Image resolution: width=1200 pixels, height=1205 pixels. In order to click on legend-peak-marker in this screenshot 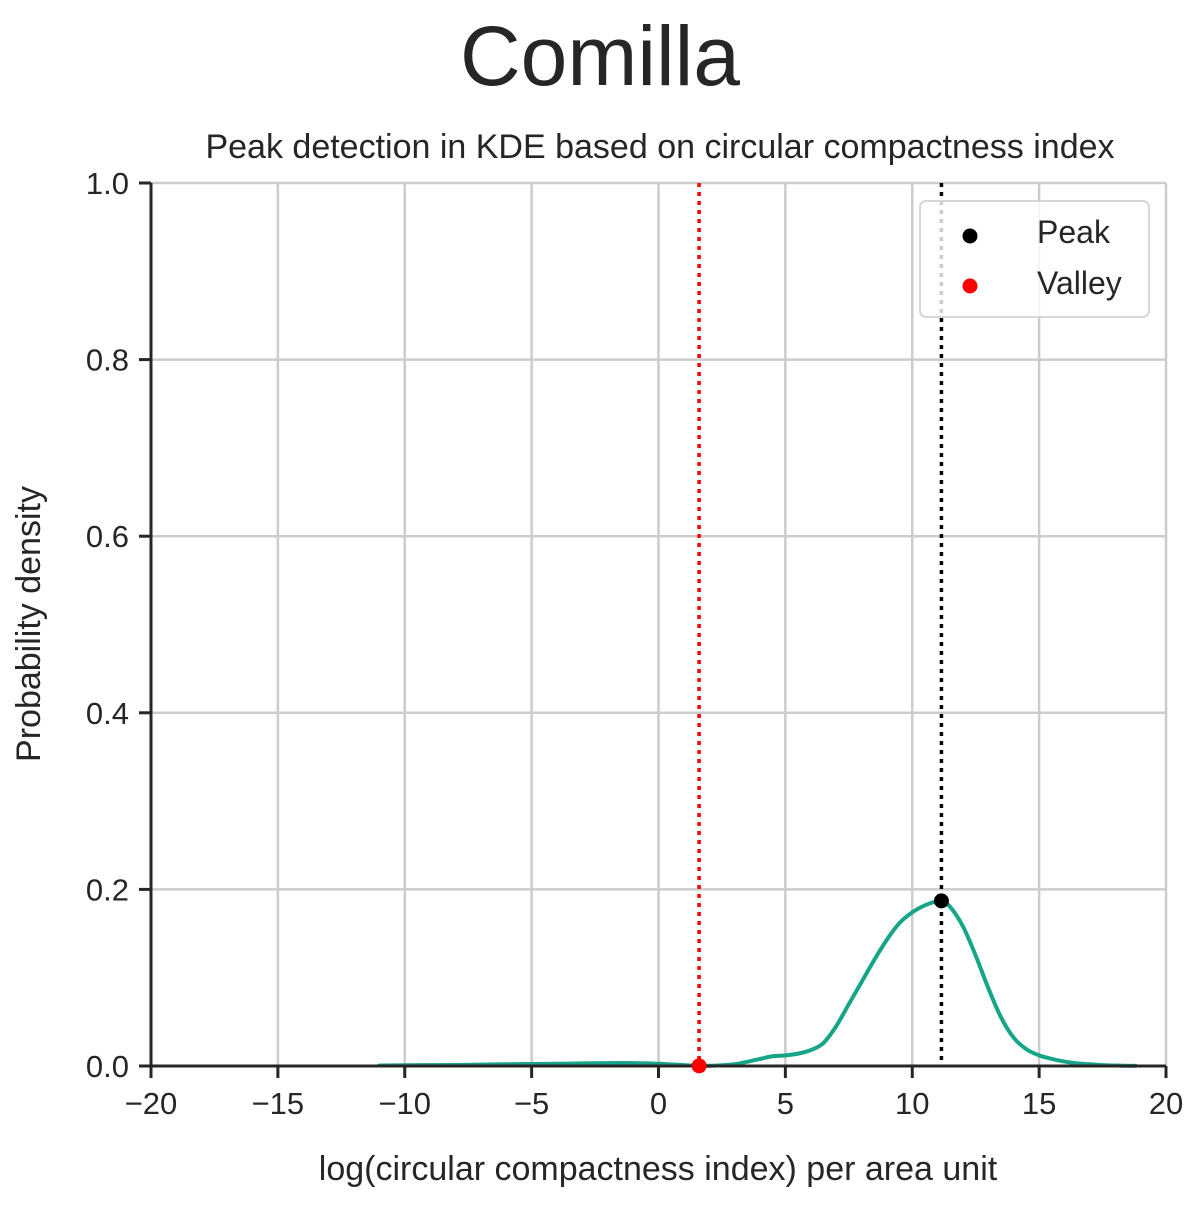, I will do `click(970, 236)`.